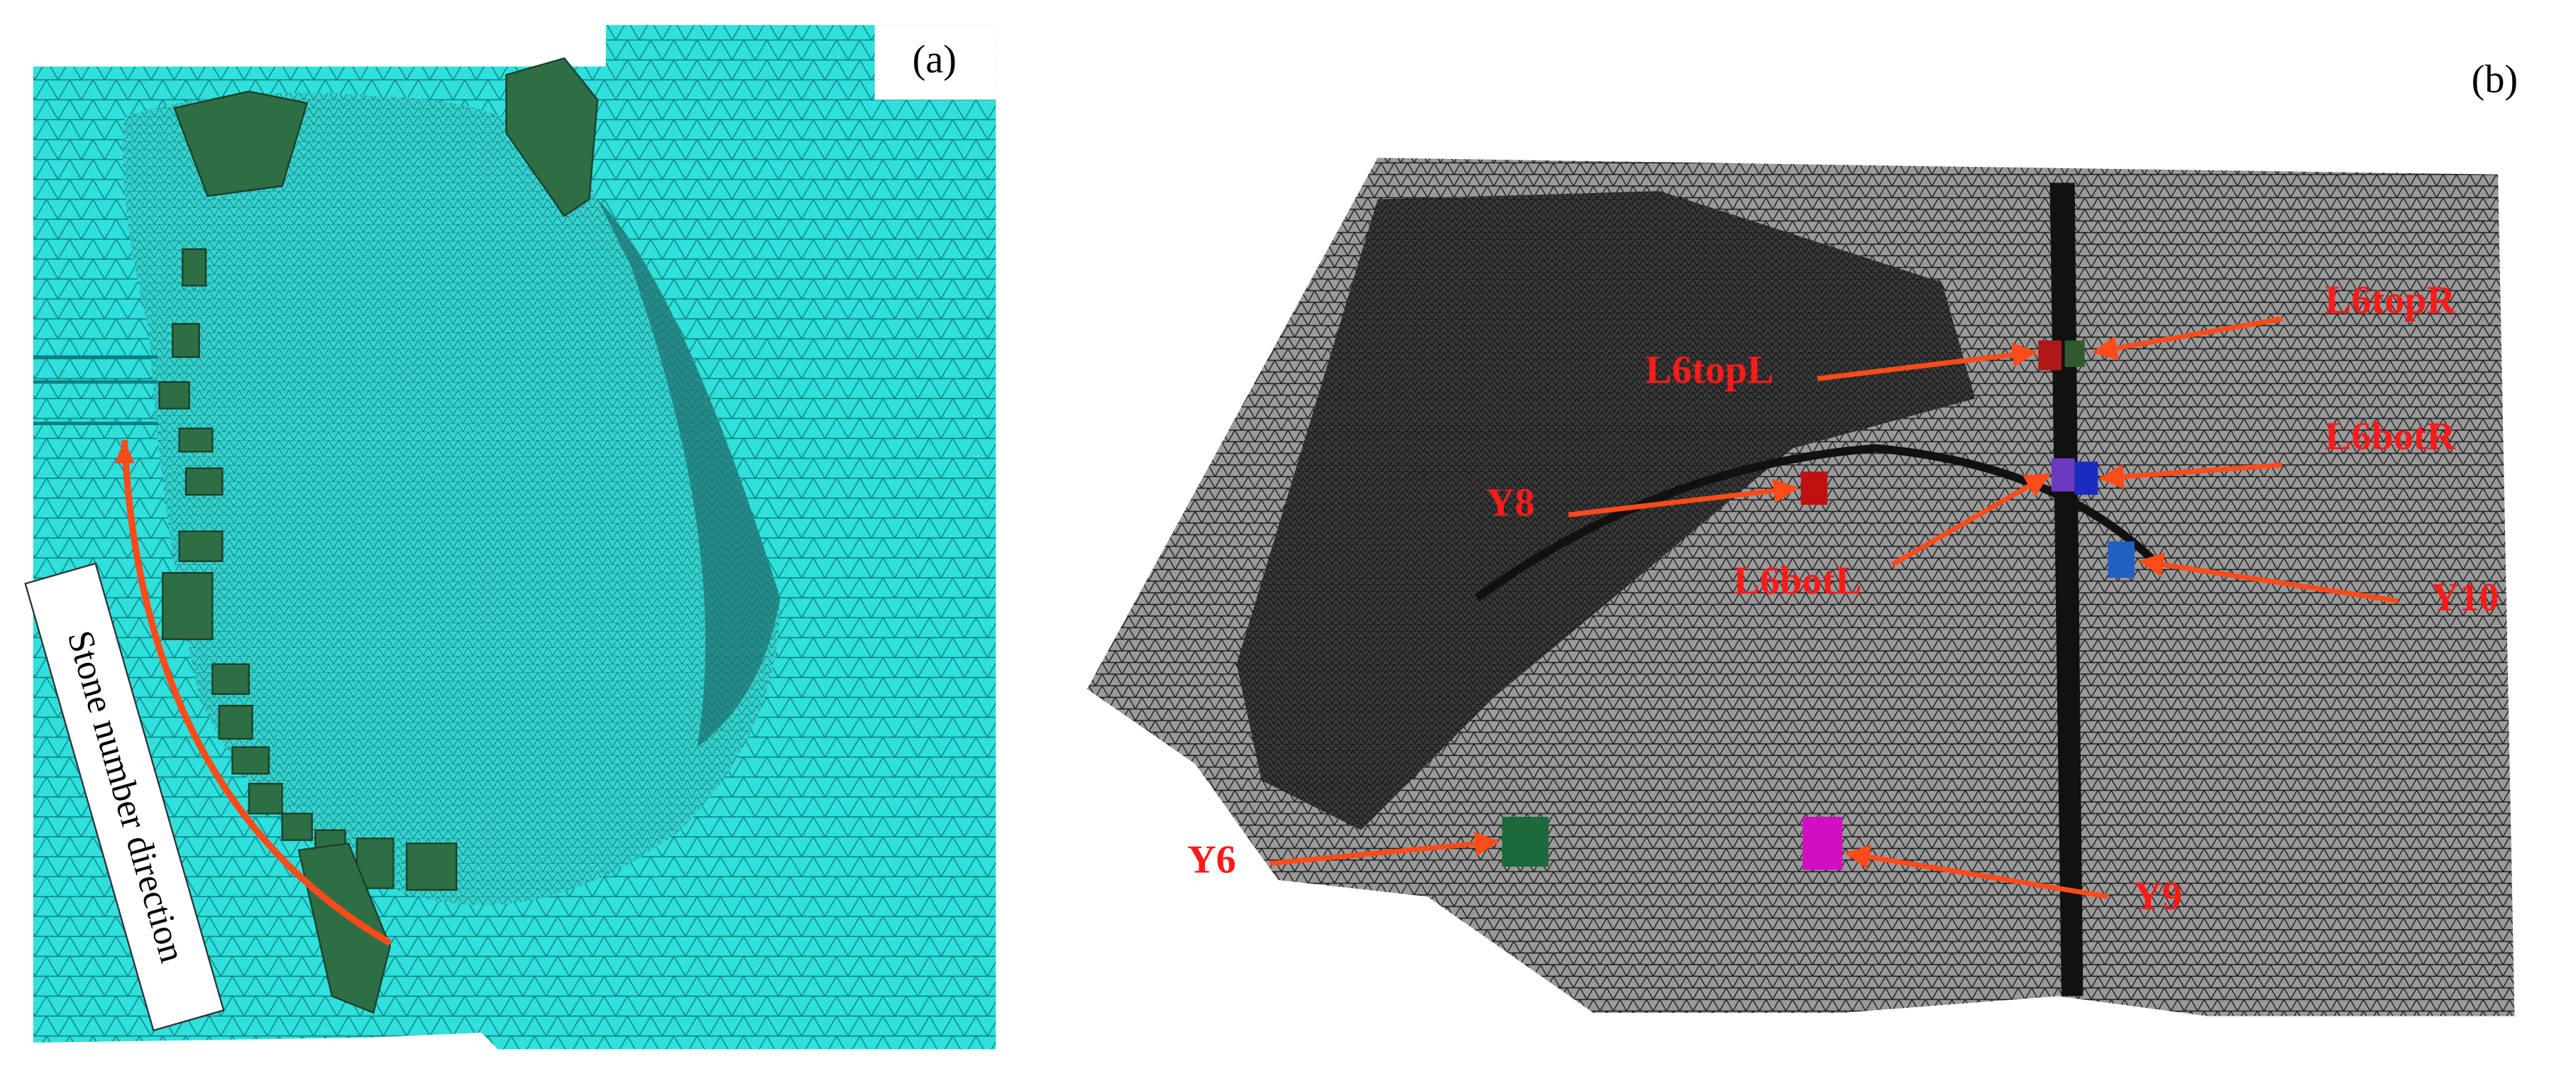 This screenshot has width=2576, height=1071. What do you see at coordinates (256, 692) in the screenshot?
I see `direction-curve` at bounding box center [256, 692].